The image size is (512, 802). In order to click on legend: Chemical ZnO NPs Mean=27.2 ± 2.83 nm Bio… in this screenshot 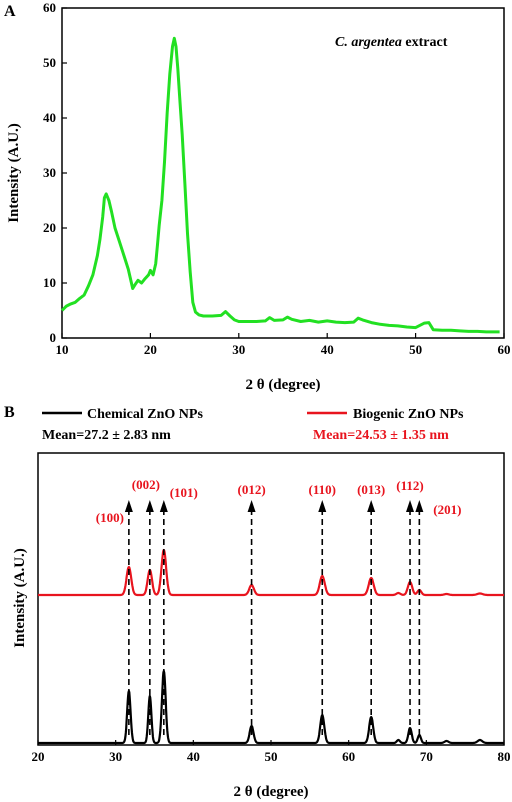, I will do `click(253, 425)`.